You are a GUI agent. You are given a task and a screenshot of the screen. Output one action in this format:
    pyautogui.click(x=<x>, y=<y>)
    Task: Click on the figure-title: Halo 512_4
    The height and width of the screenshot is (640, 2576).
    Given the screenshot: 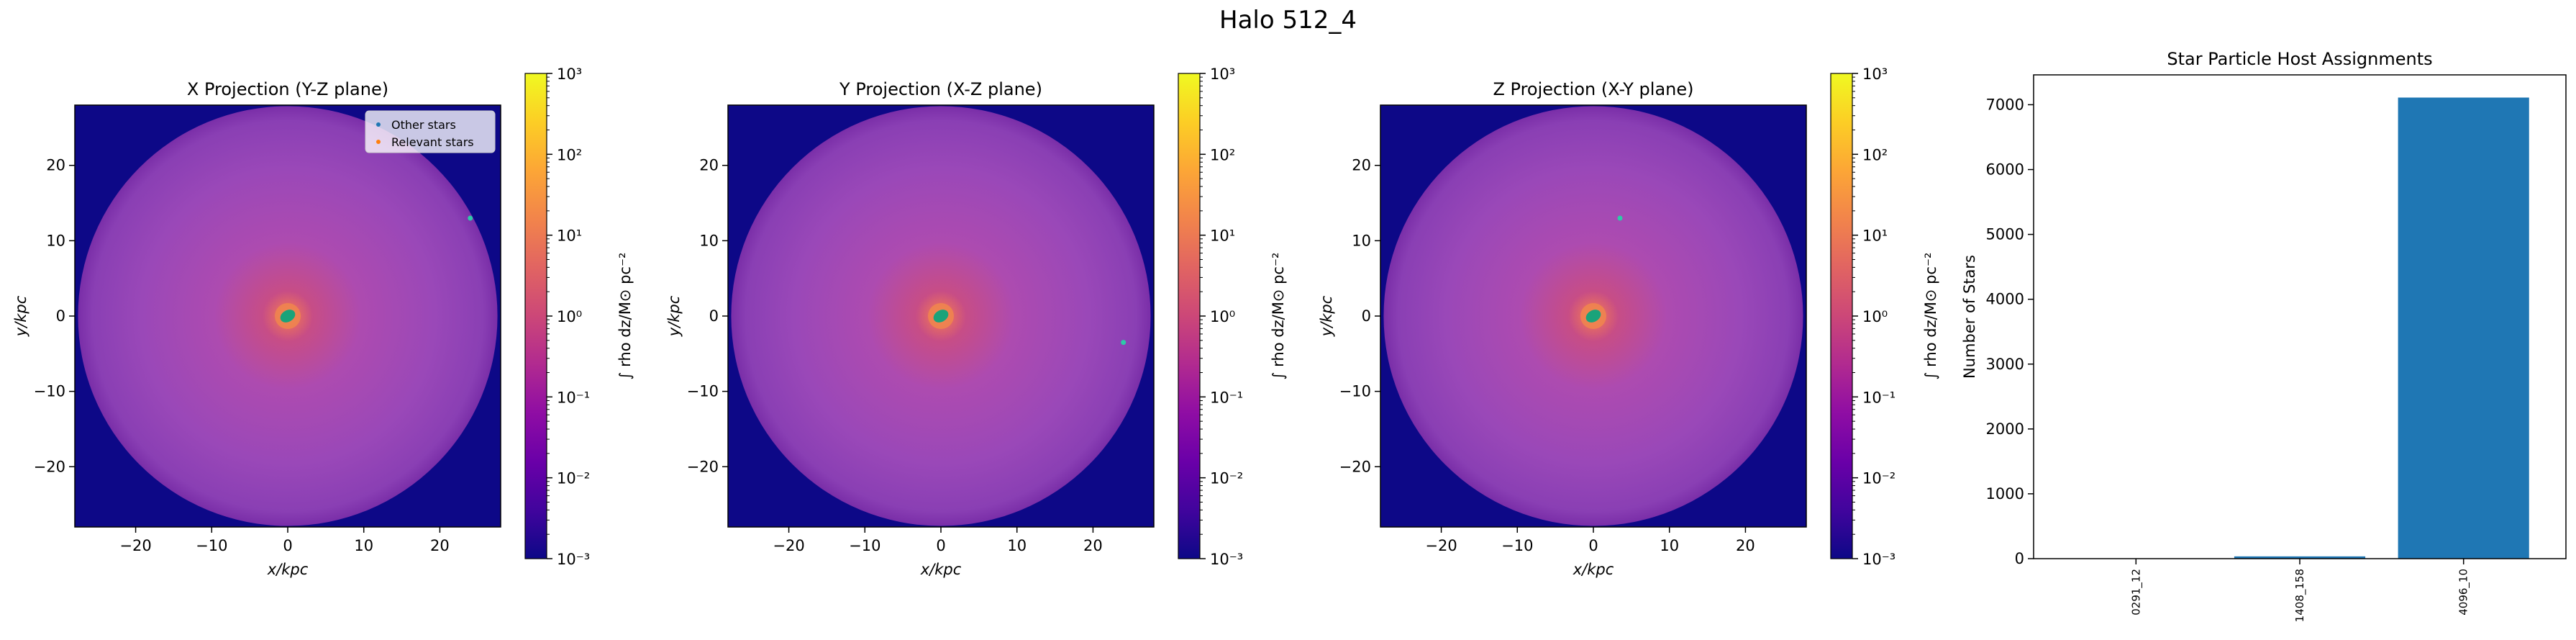 What is the action you would take?
    pyautogui.click(x=1288, y=20)
    